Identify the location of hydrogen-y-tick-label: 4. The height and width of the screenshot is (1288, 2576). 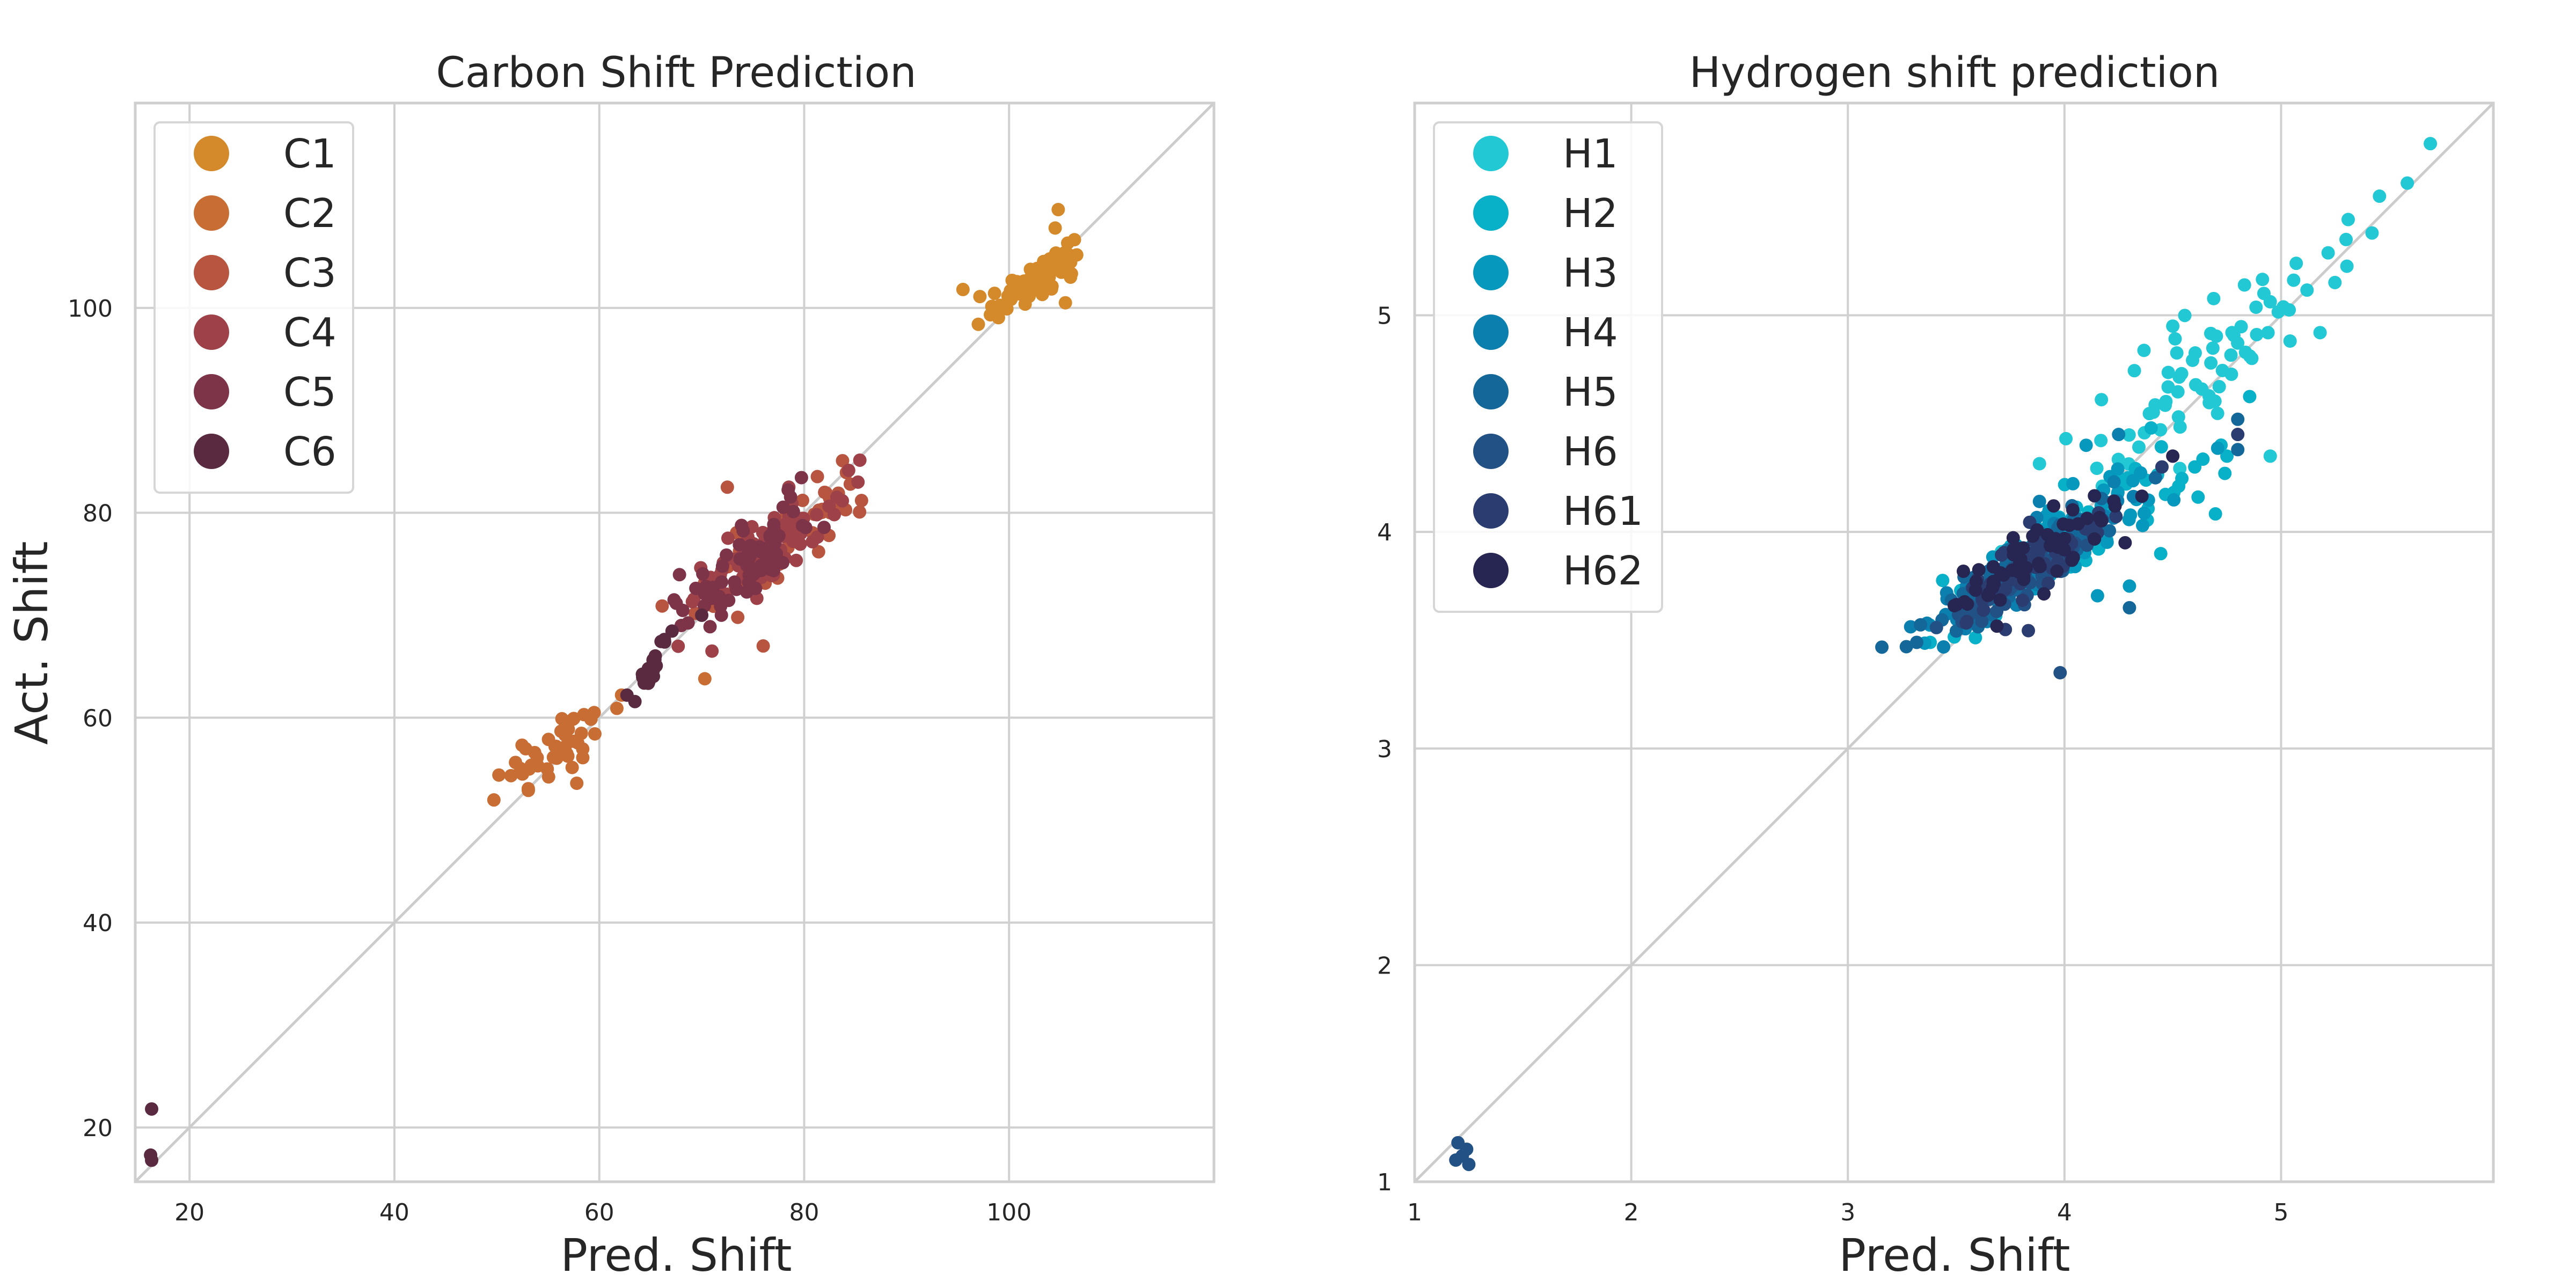
(1384, 532).